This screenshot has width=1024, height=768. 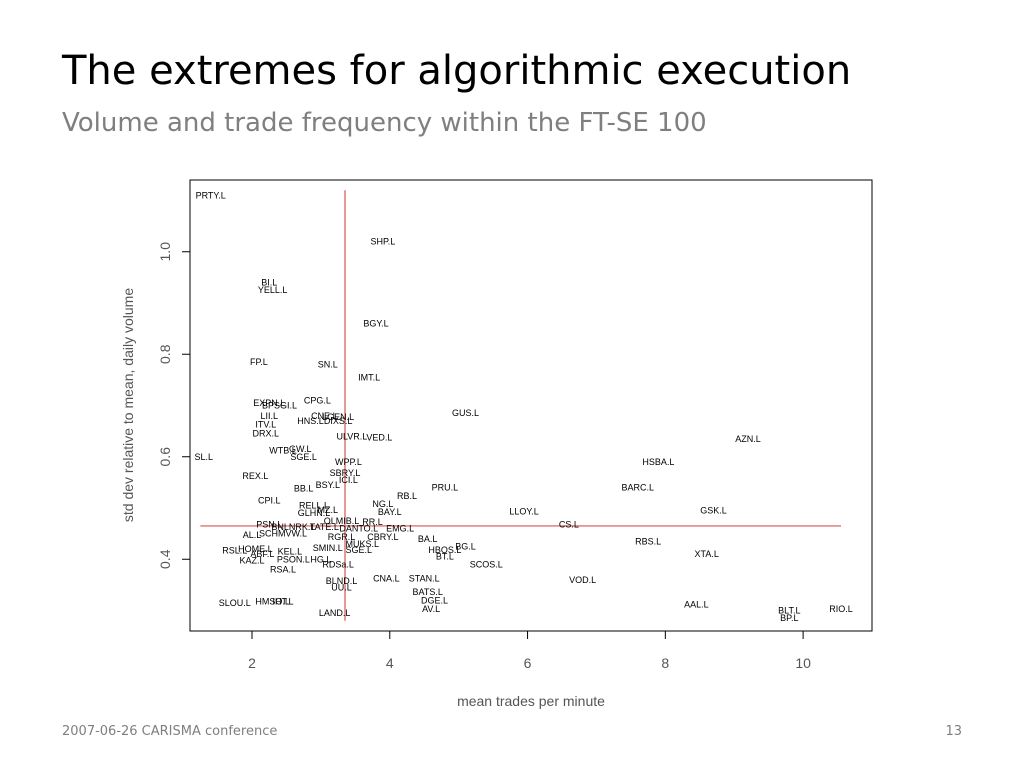 What do you see at coordinates (369, 377) in the screenshot?
I see `data-point-label: IMT.L` at bounding box center [369, 377].